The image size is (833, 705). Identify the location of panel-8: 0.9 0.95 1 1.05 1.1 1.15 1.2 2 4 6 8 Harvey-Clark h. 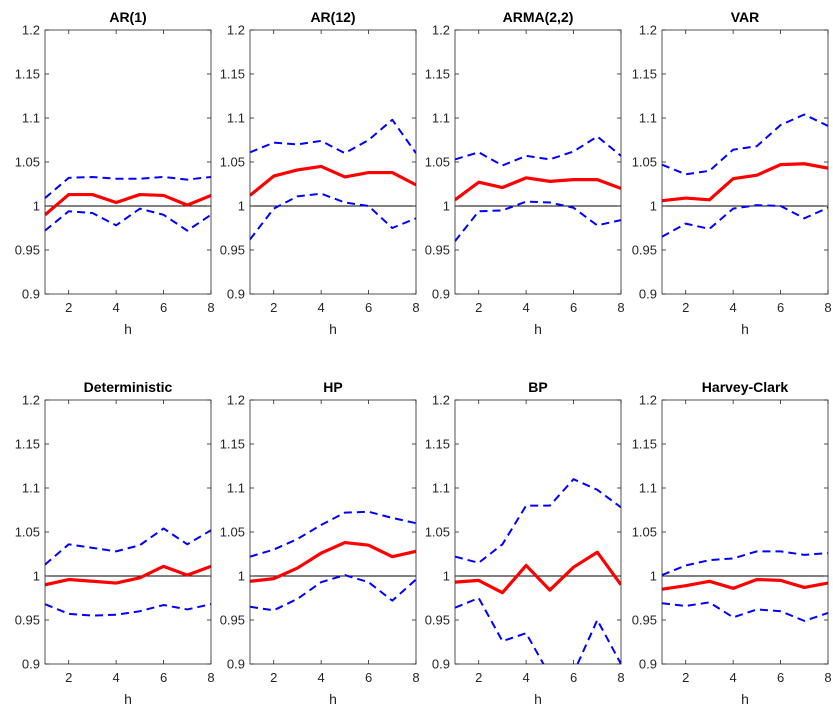
(732, 542).